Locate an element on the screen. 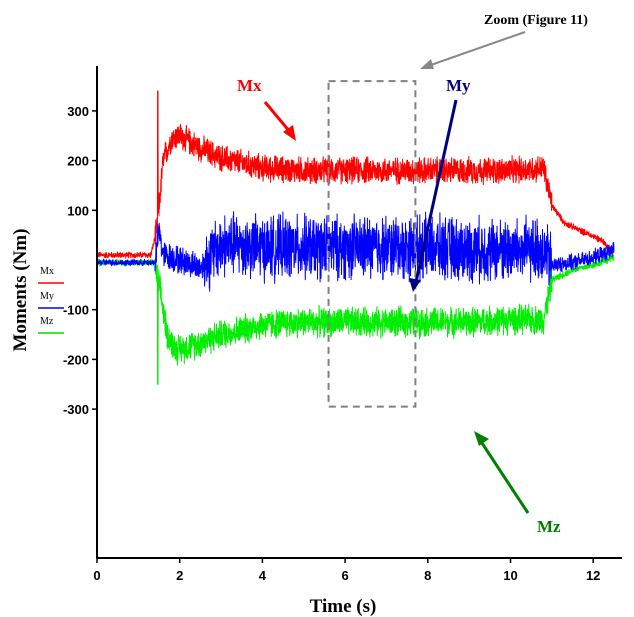 This screenshot has width=634, height=617. label-my: My is located at coordinates (458, 85).